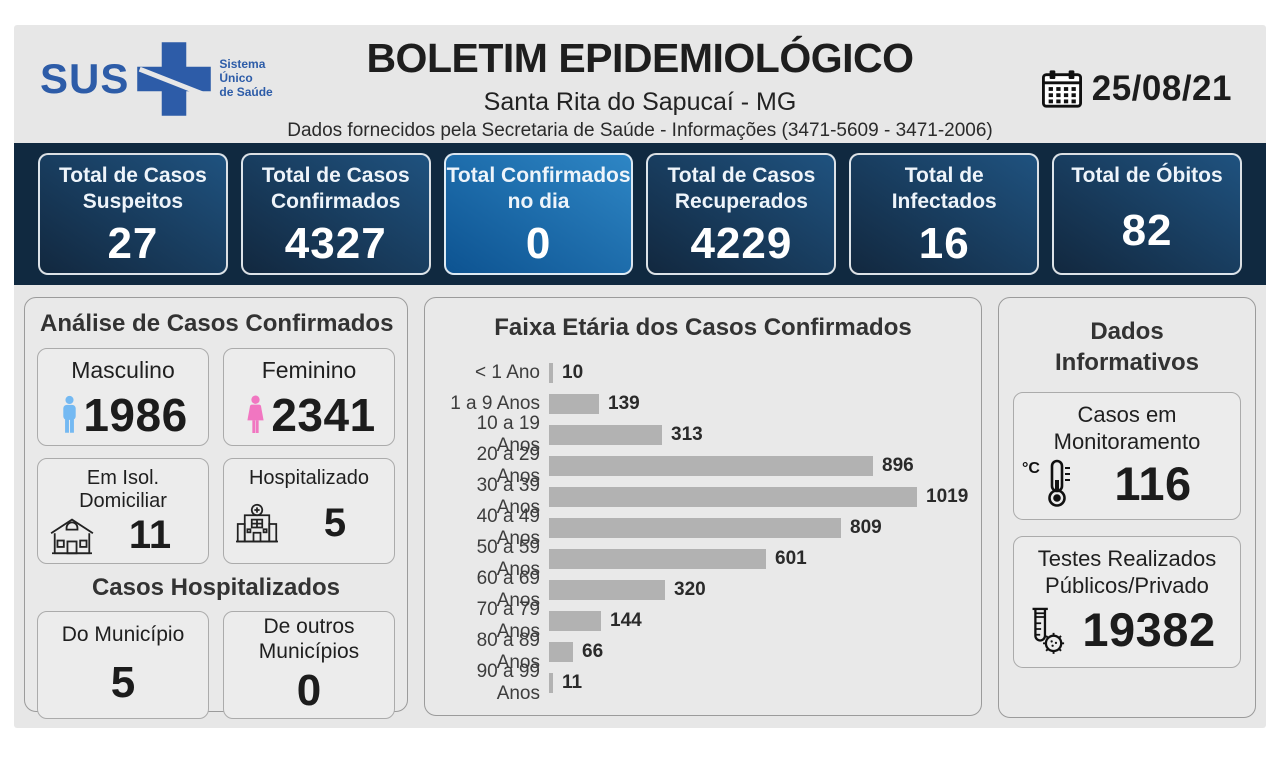 The height and width of the screenshot is (759, 1280). I want to click on hospitalized-label: Hospitalizado, so click(309, 478).